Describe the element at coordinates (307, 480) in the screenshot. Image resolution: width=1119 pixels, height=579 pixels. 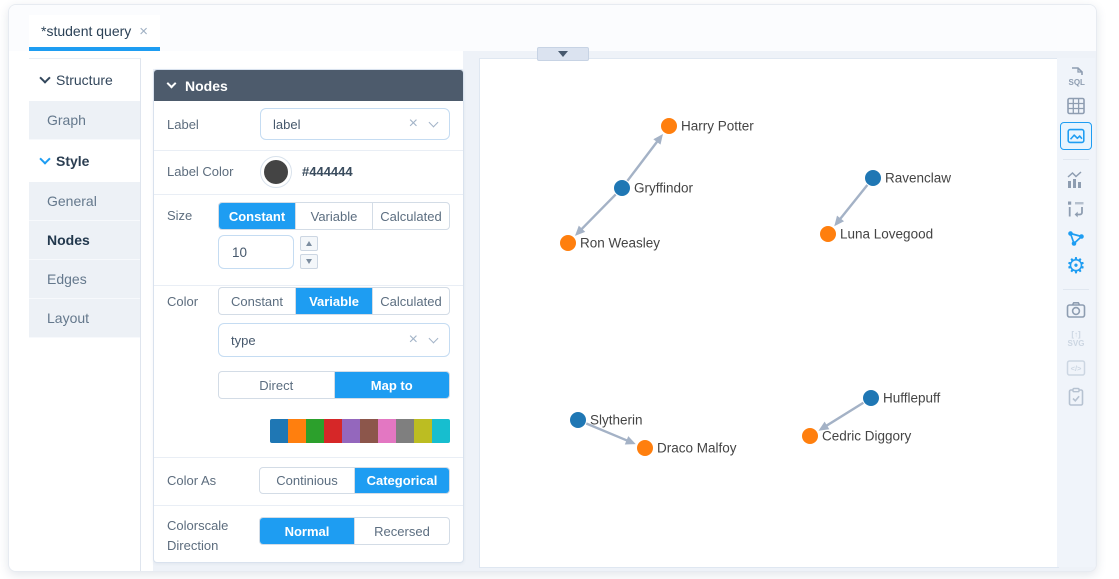
I see `color-as-option-continious: Continious` at that location.